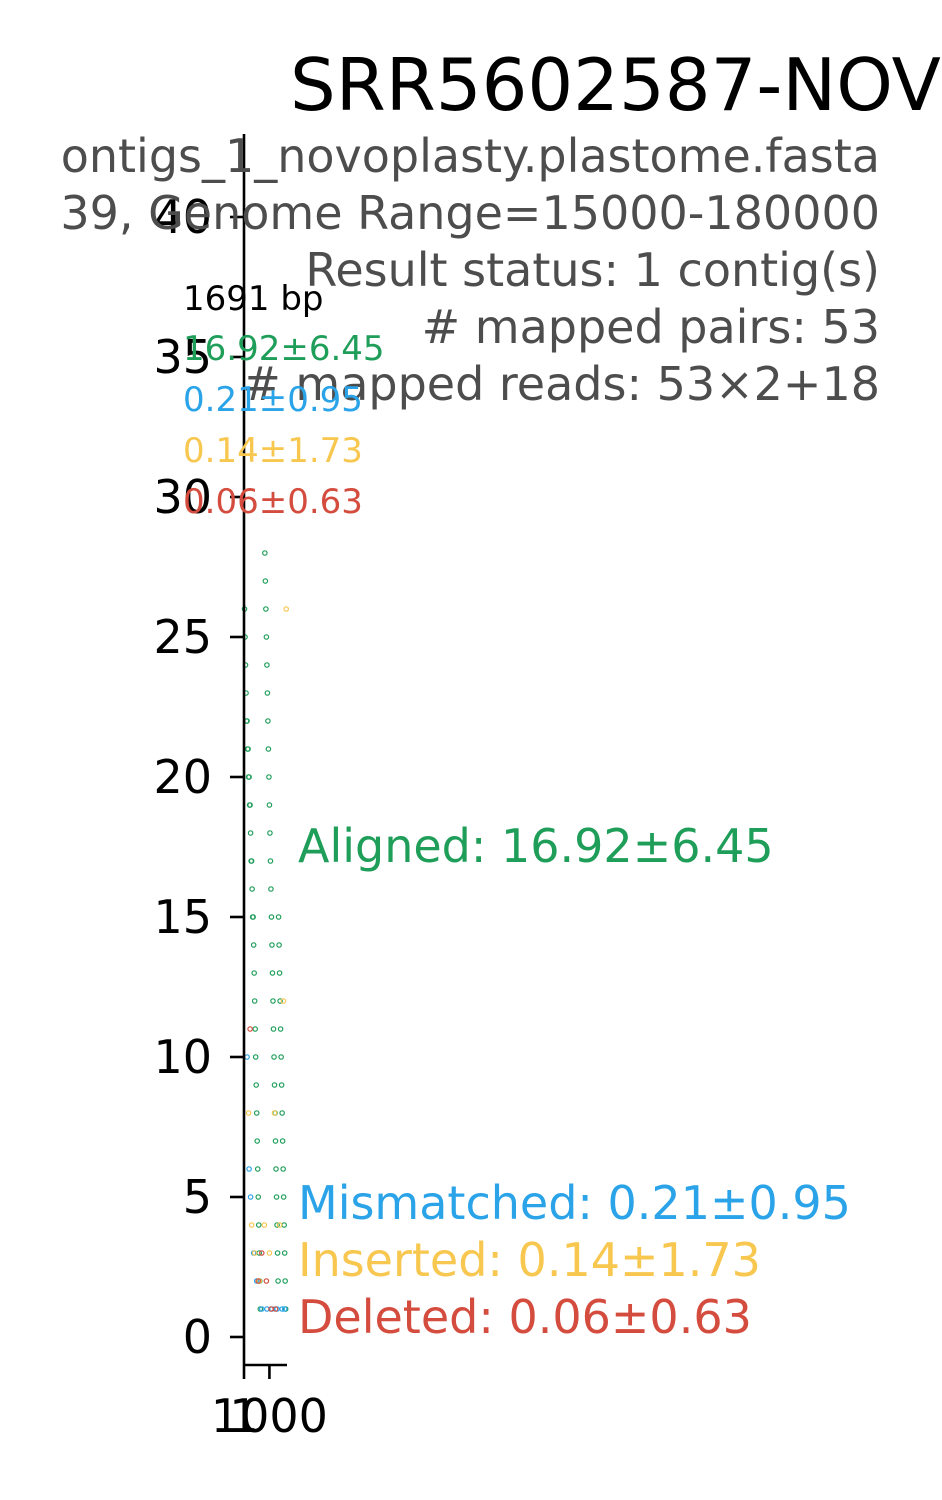 This screenshot has width=942, height=1500. Describe the element at coordinates (182, 637) in the screenshot. I see `y-tick-label: 25` at that location.